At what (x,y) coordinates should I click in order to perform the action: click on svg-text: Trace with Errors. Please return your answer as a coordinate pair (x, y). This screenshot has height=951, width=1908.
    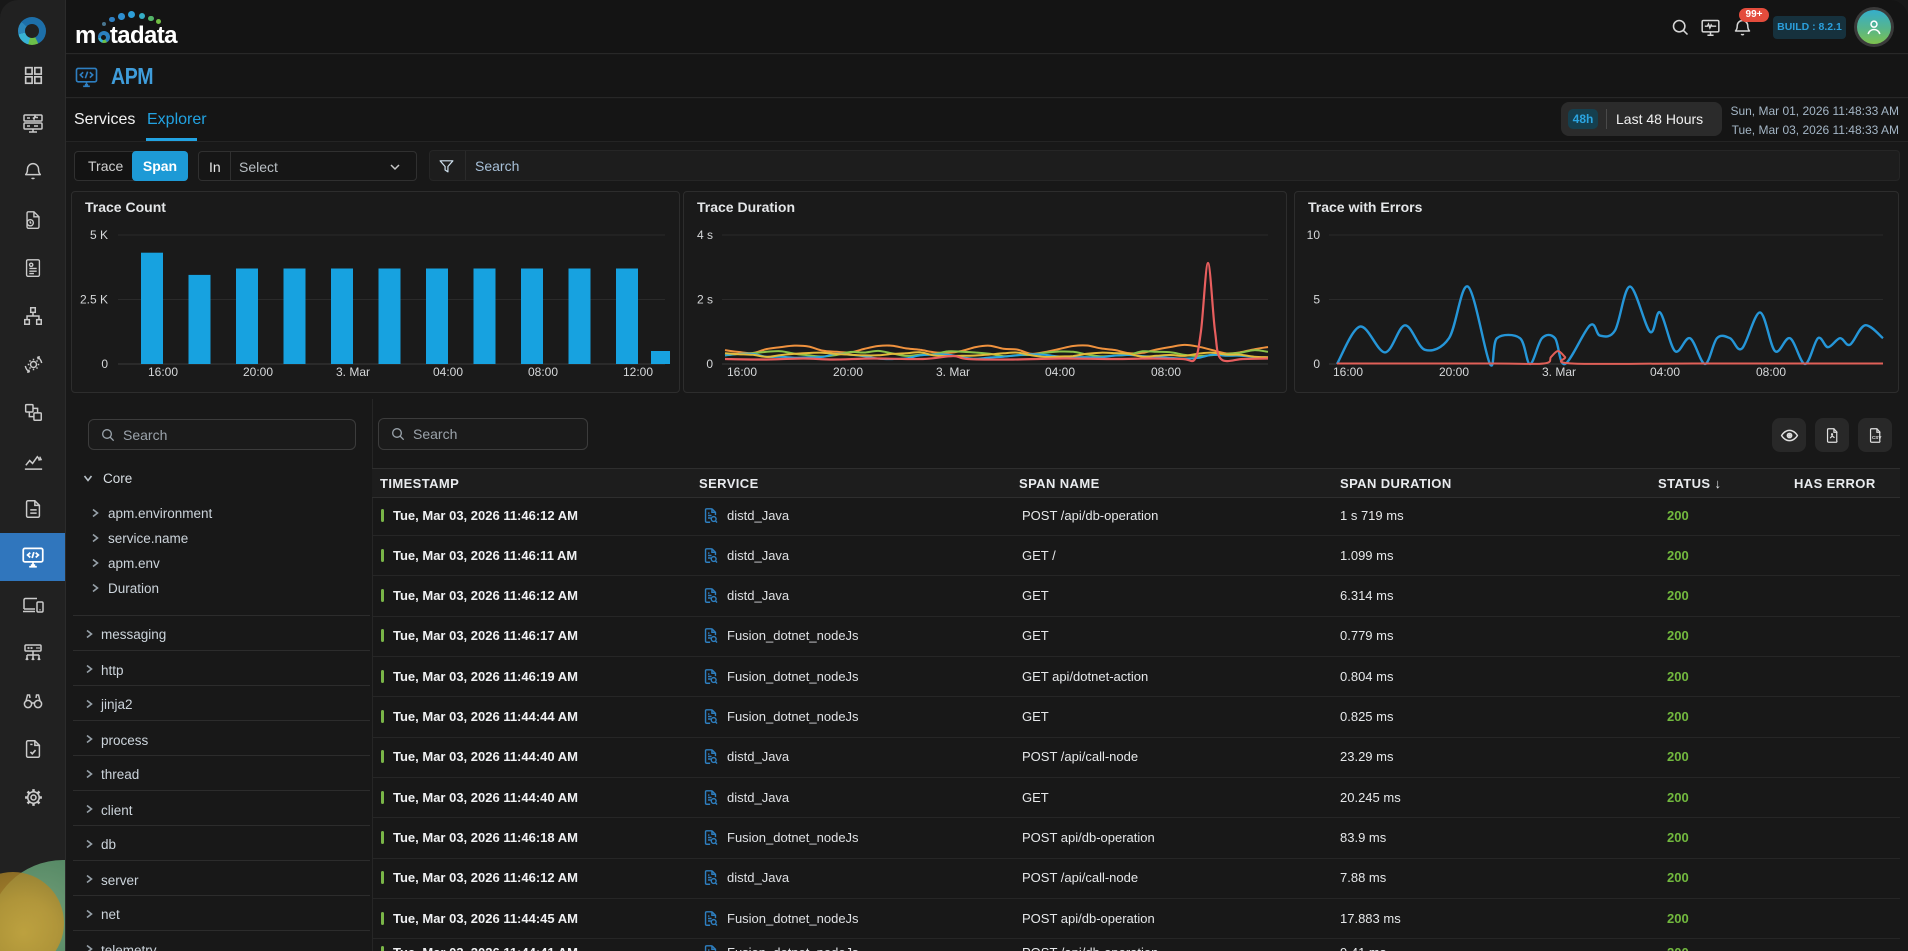
    Looking at the image, I should click on (1365, 207).